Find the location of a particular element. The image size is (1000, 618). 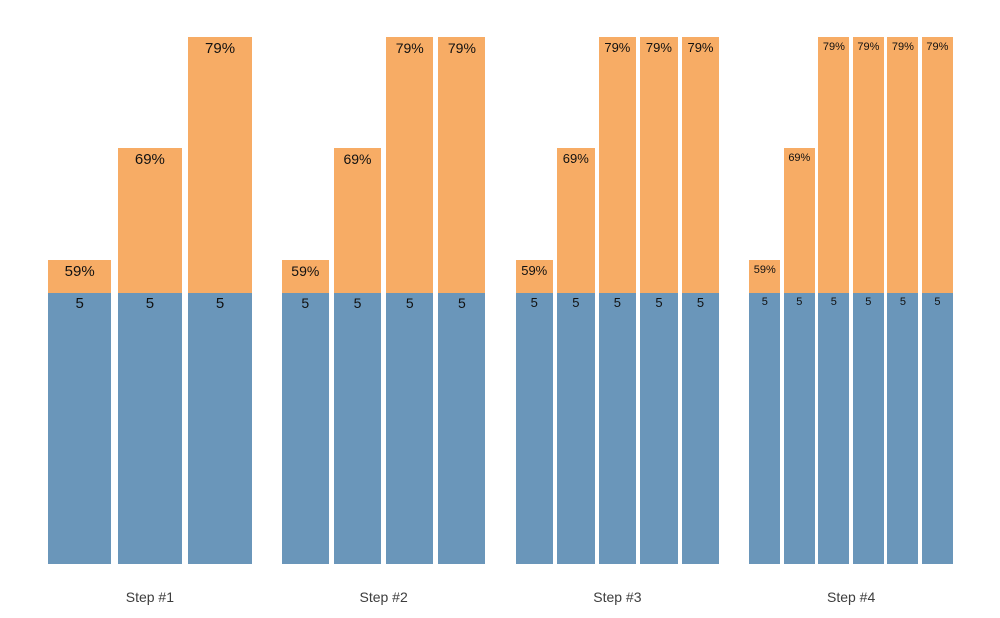

category-label: Step #1 is located at coordinates (149, 597).